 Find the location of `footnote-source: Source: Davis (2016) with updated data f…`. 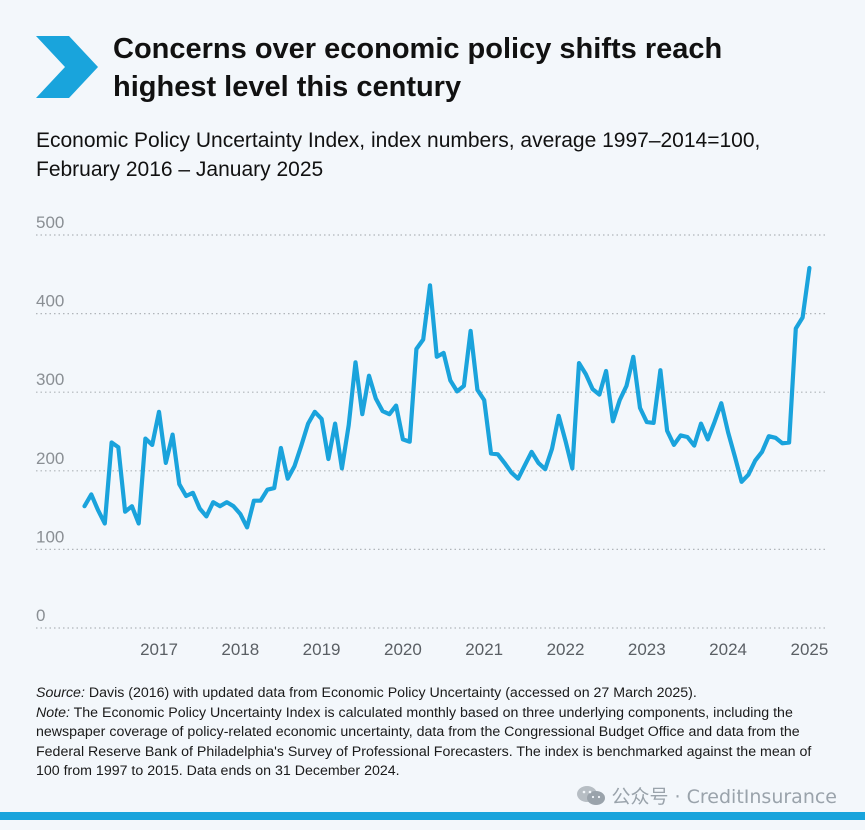

footnote-source: Source: Davis (2016) with updated data f… is located at coordinates (436, 694).